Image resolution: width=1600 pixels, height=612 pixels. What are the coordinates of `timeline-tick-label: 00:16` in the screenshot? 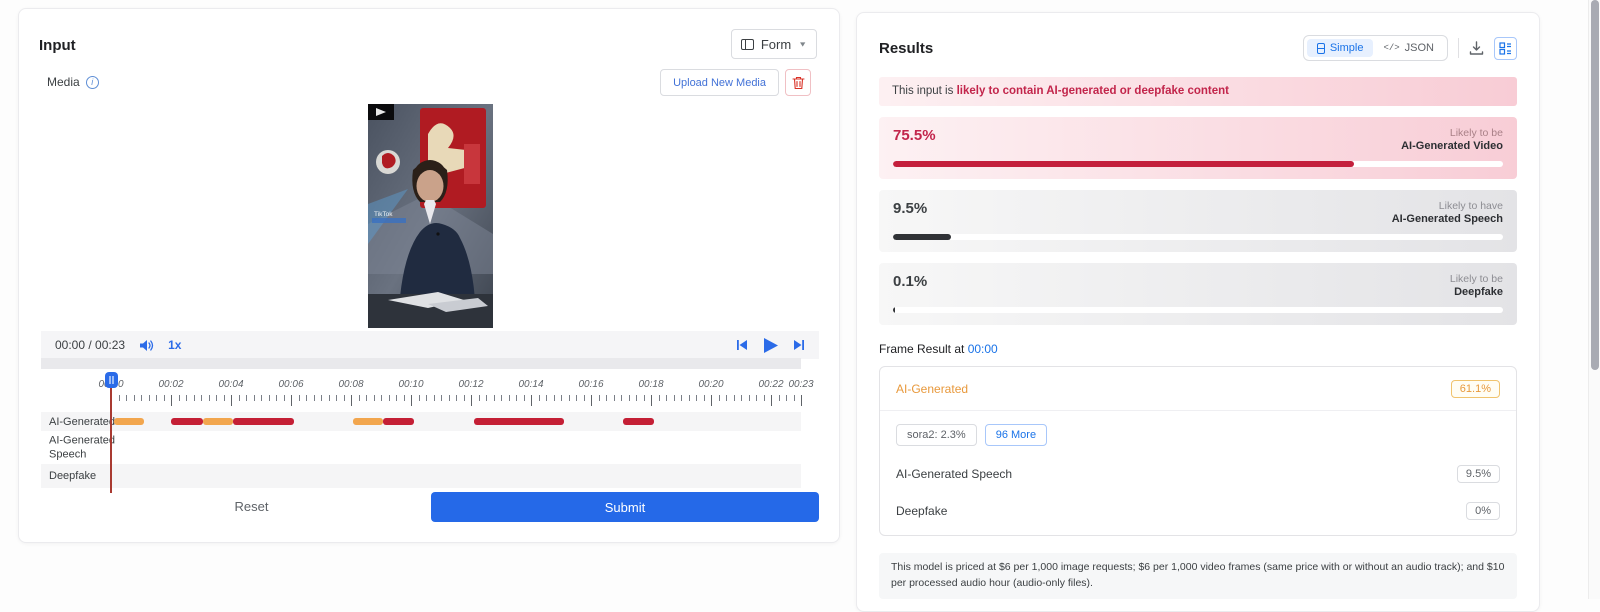 It's located at (591, 384).